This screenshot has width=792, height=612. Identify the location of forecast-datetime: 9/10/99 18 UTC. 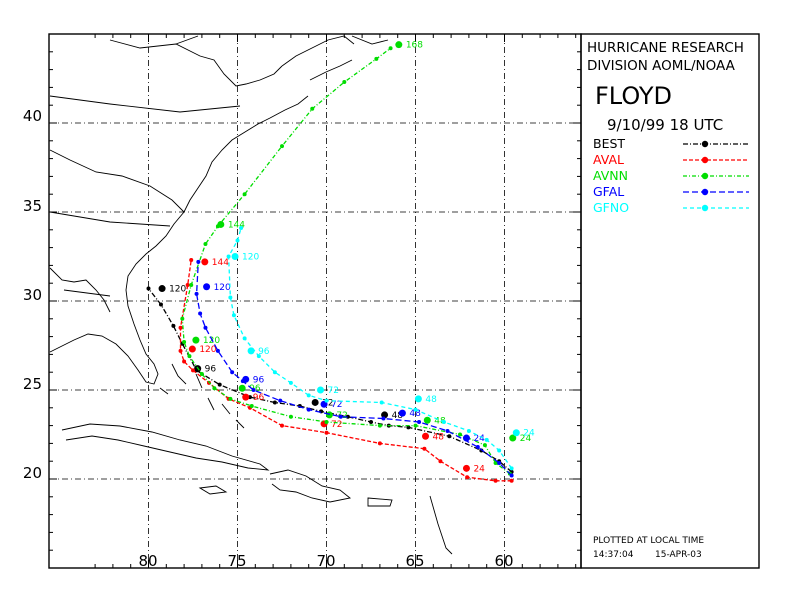
(665, 125).